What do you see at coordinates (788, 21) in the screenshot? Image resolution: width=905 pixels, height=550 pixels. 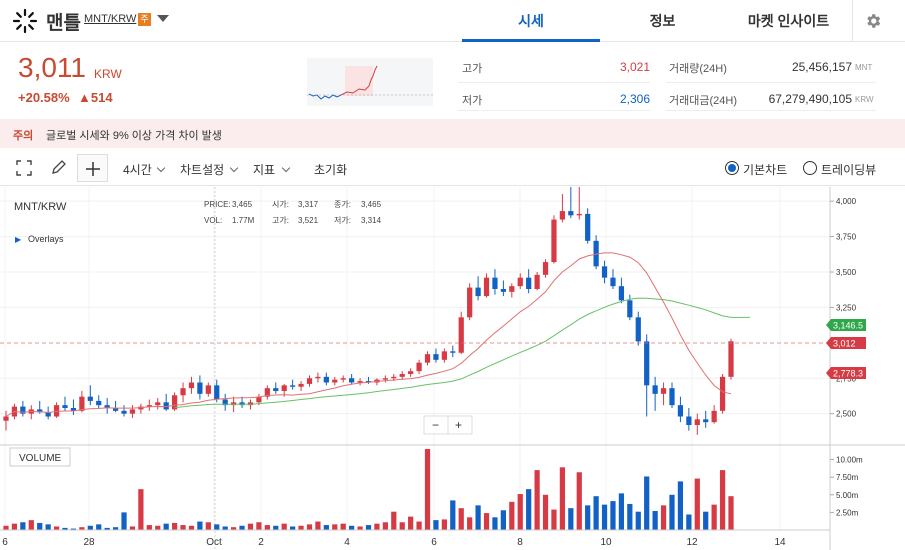 I see `tab-market-insight: 마켓 인사이트` at bounding box center [788, 21].